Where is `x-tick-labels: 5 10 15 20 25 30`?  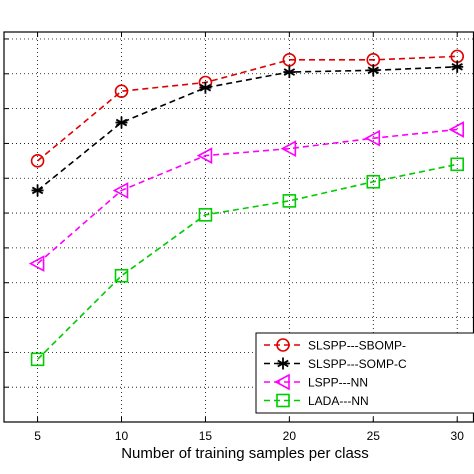 x-tick-labels: 5 10 15 20 25 30 is located at coordinates (249, 436).